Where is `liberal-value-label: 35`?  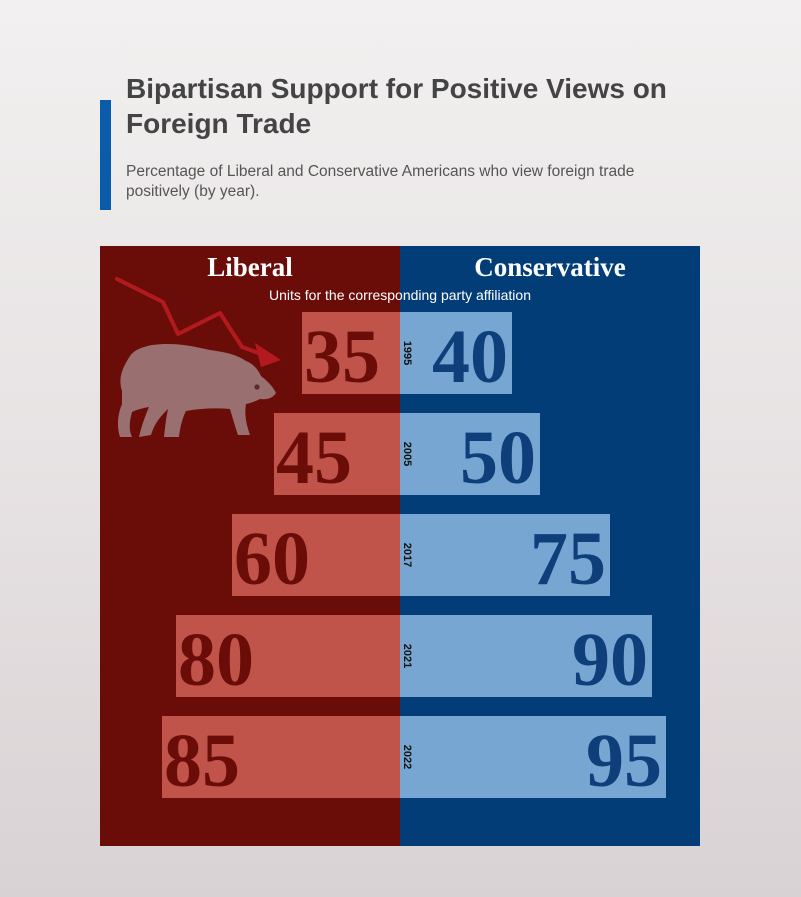
liberal-value-label: 35 is located at coordinates (342, 357).